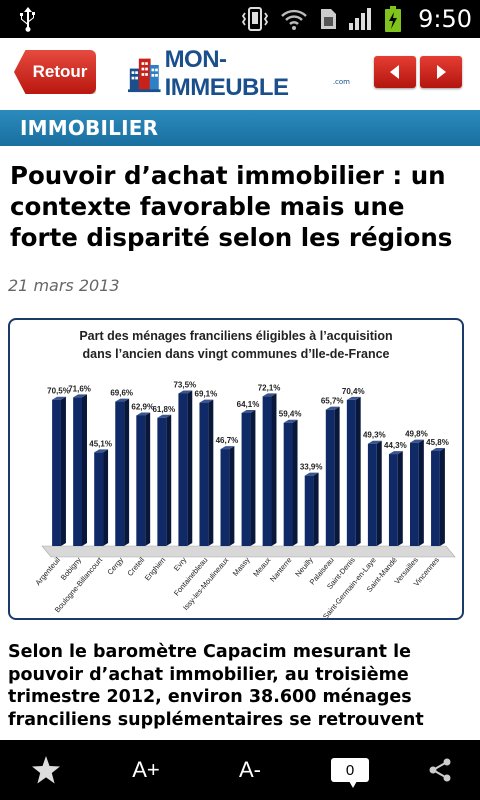 Image resolution: width=480 pixels, height=800 pixels. What do you see at coordinates (290, 414) in the screenshot?
I see `chart-data-label: 59,4%` at bounding box center [290, 414].